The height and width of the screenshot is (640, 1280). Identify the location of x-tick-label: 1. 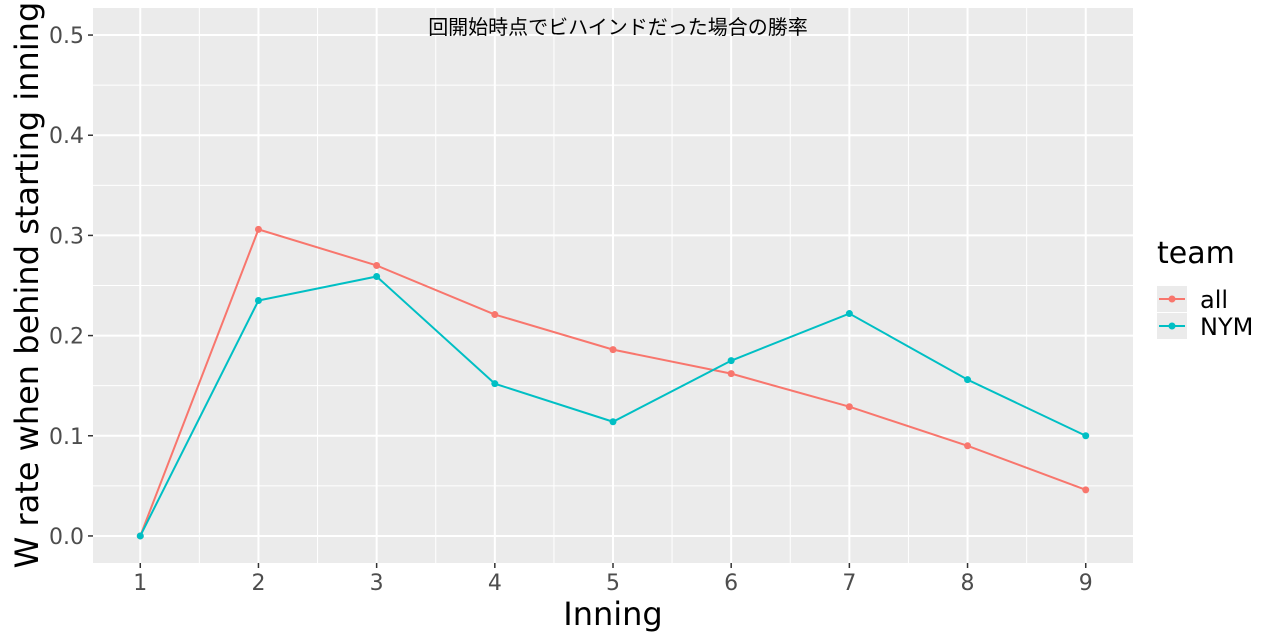
(140, 583).